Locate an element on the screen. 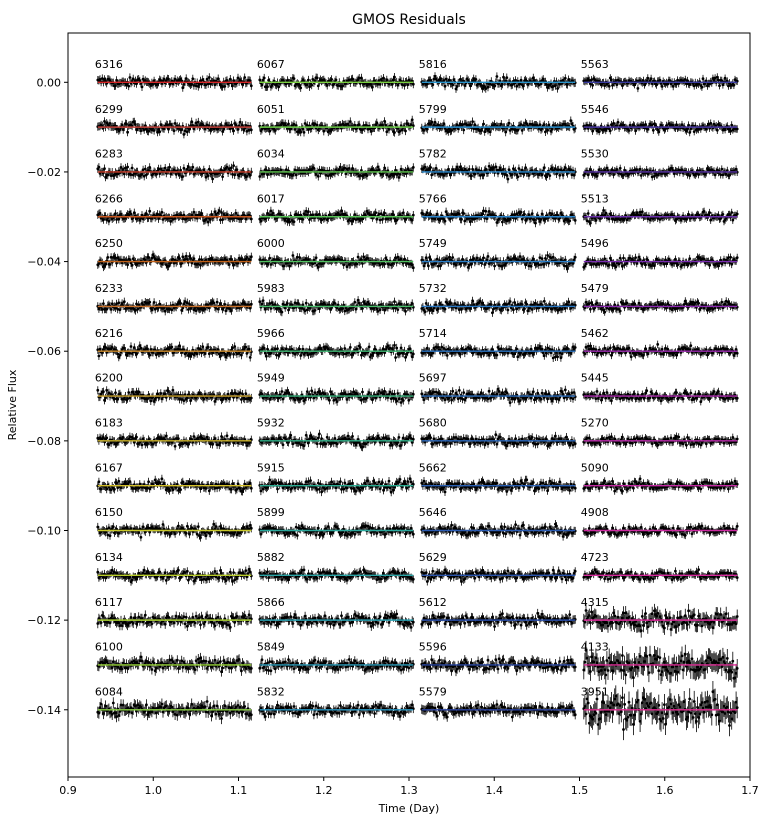 This screenshot has width=765, height=825. light-curve-label: 5546 is located at coordinates (595, 109).